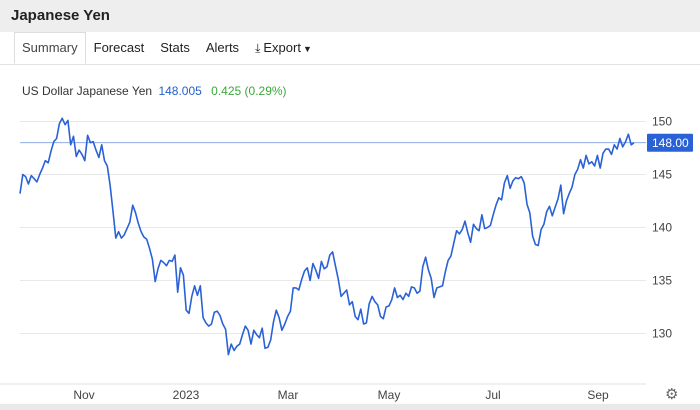  Describe the element at coordinates (662, 334) in the screenshot. I see `y-tick-label: 130` at that location.